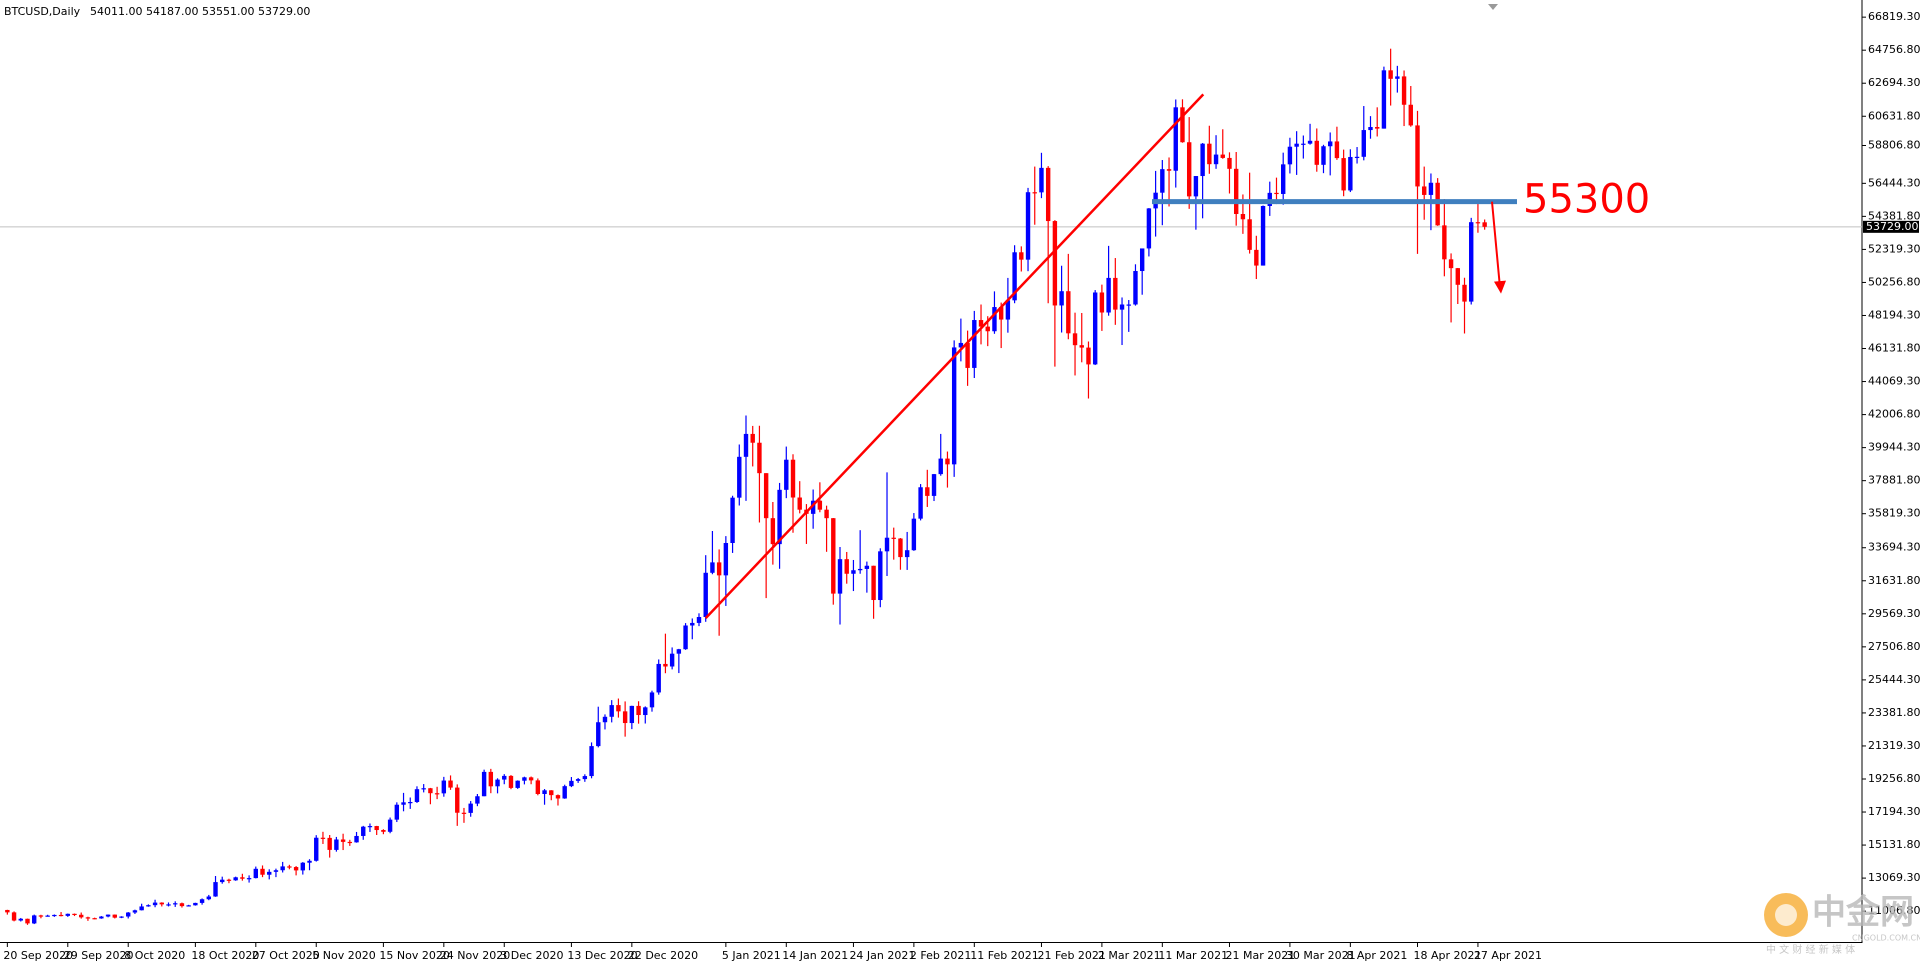 This screenshot has width=1920, height=968. Describe the element at coordinates (1894, 314) in the screenshot. I see `y-tick-label: 48194.30` at that location.